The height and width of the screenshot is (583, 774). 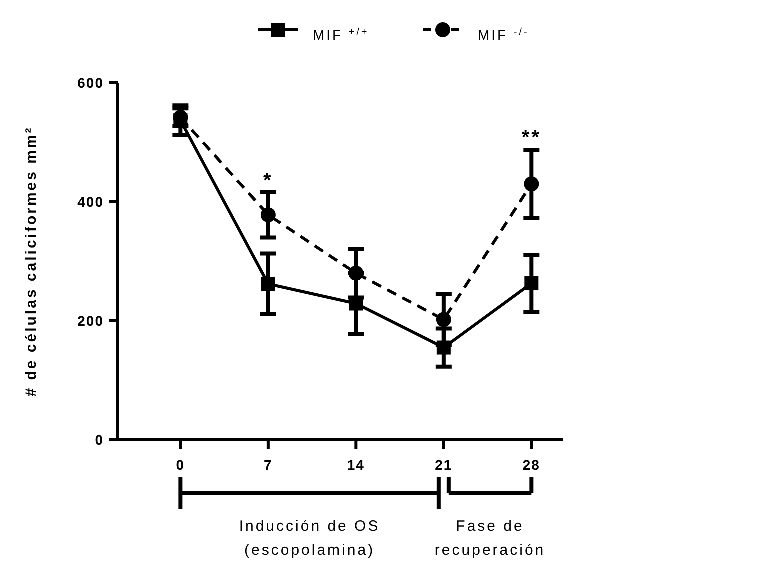 I want to click on legend-label: MIF $^{-/-}$, so click(x=504, y=34).